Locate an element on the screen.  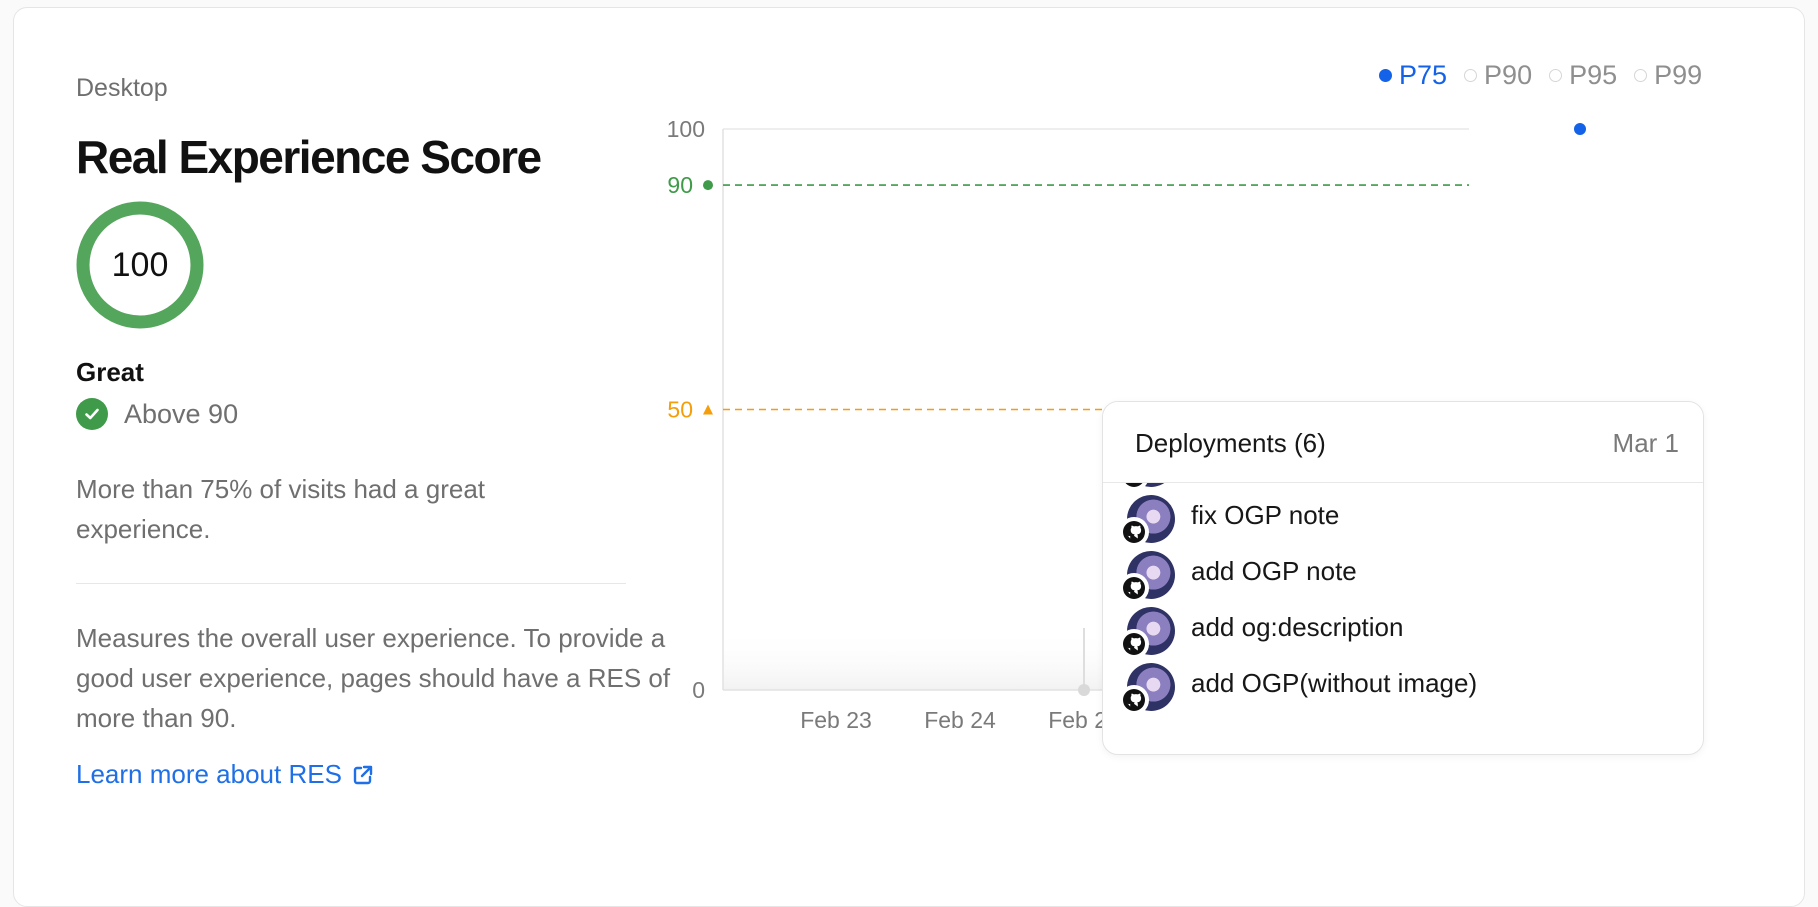
deployment-item: add og:description is located at coordinates (1403, 631).